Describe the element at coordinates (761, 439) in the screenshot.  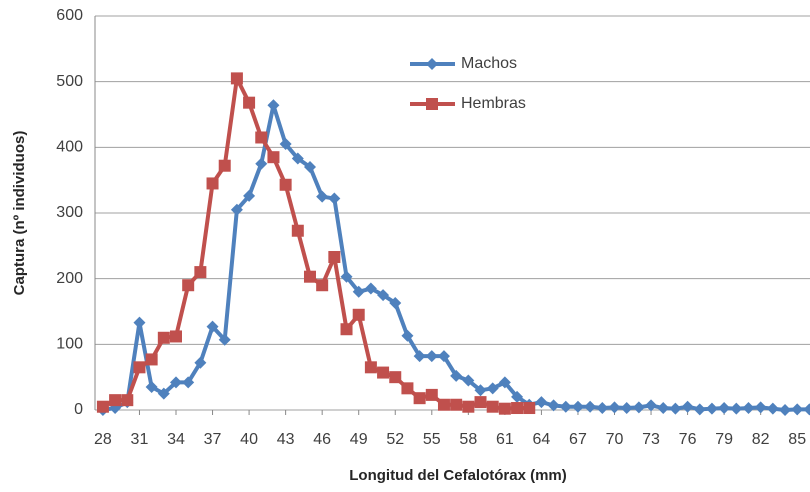
I see `x-tick-label: 82` at that location.